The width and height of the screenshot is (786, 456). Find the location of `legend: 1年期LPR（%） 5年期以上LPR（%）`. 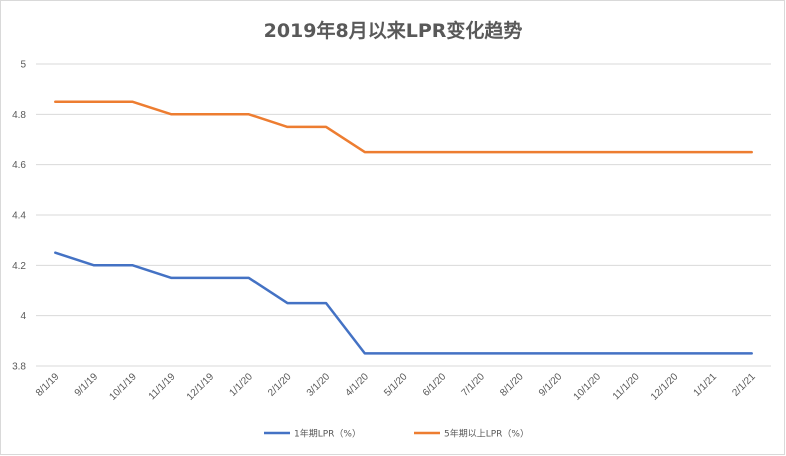

legend: 1年期LPR（%） 5年期以上LPR（%） is located at coordinates (396, 434).